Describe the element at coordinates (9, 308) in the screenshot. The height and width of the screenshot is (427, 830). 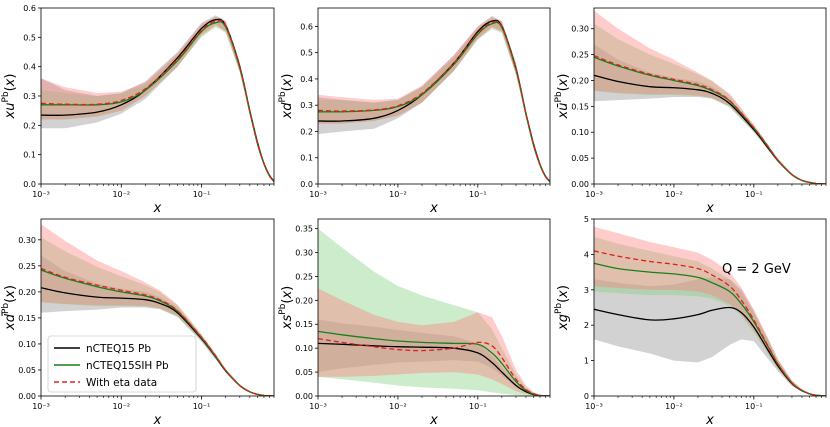
I see `y-axis-label: xd̄Pb(x)` at that location.